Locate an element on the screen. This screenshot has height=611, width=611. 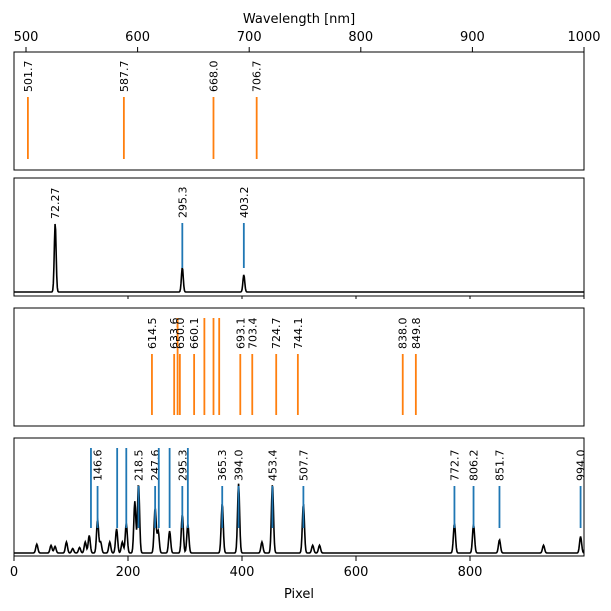
line-label: 693.1 is located at coordinates (240, 334).